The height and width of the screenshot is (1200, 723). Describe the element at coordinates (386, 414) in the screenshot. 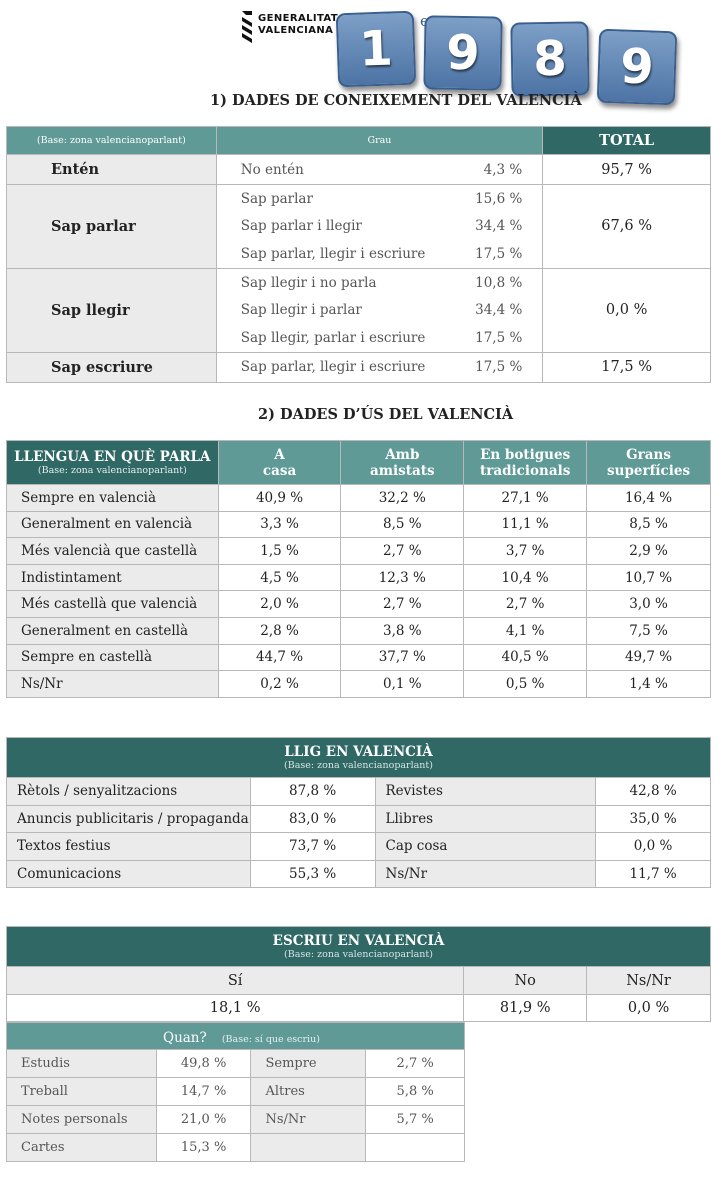

I see `section2-title: 2) DADES D’ÚS DEL VALENCIÀ` at that location.